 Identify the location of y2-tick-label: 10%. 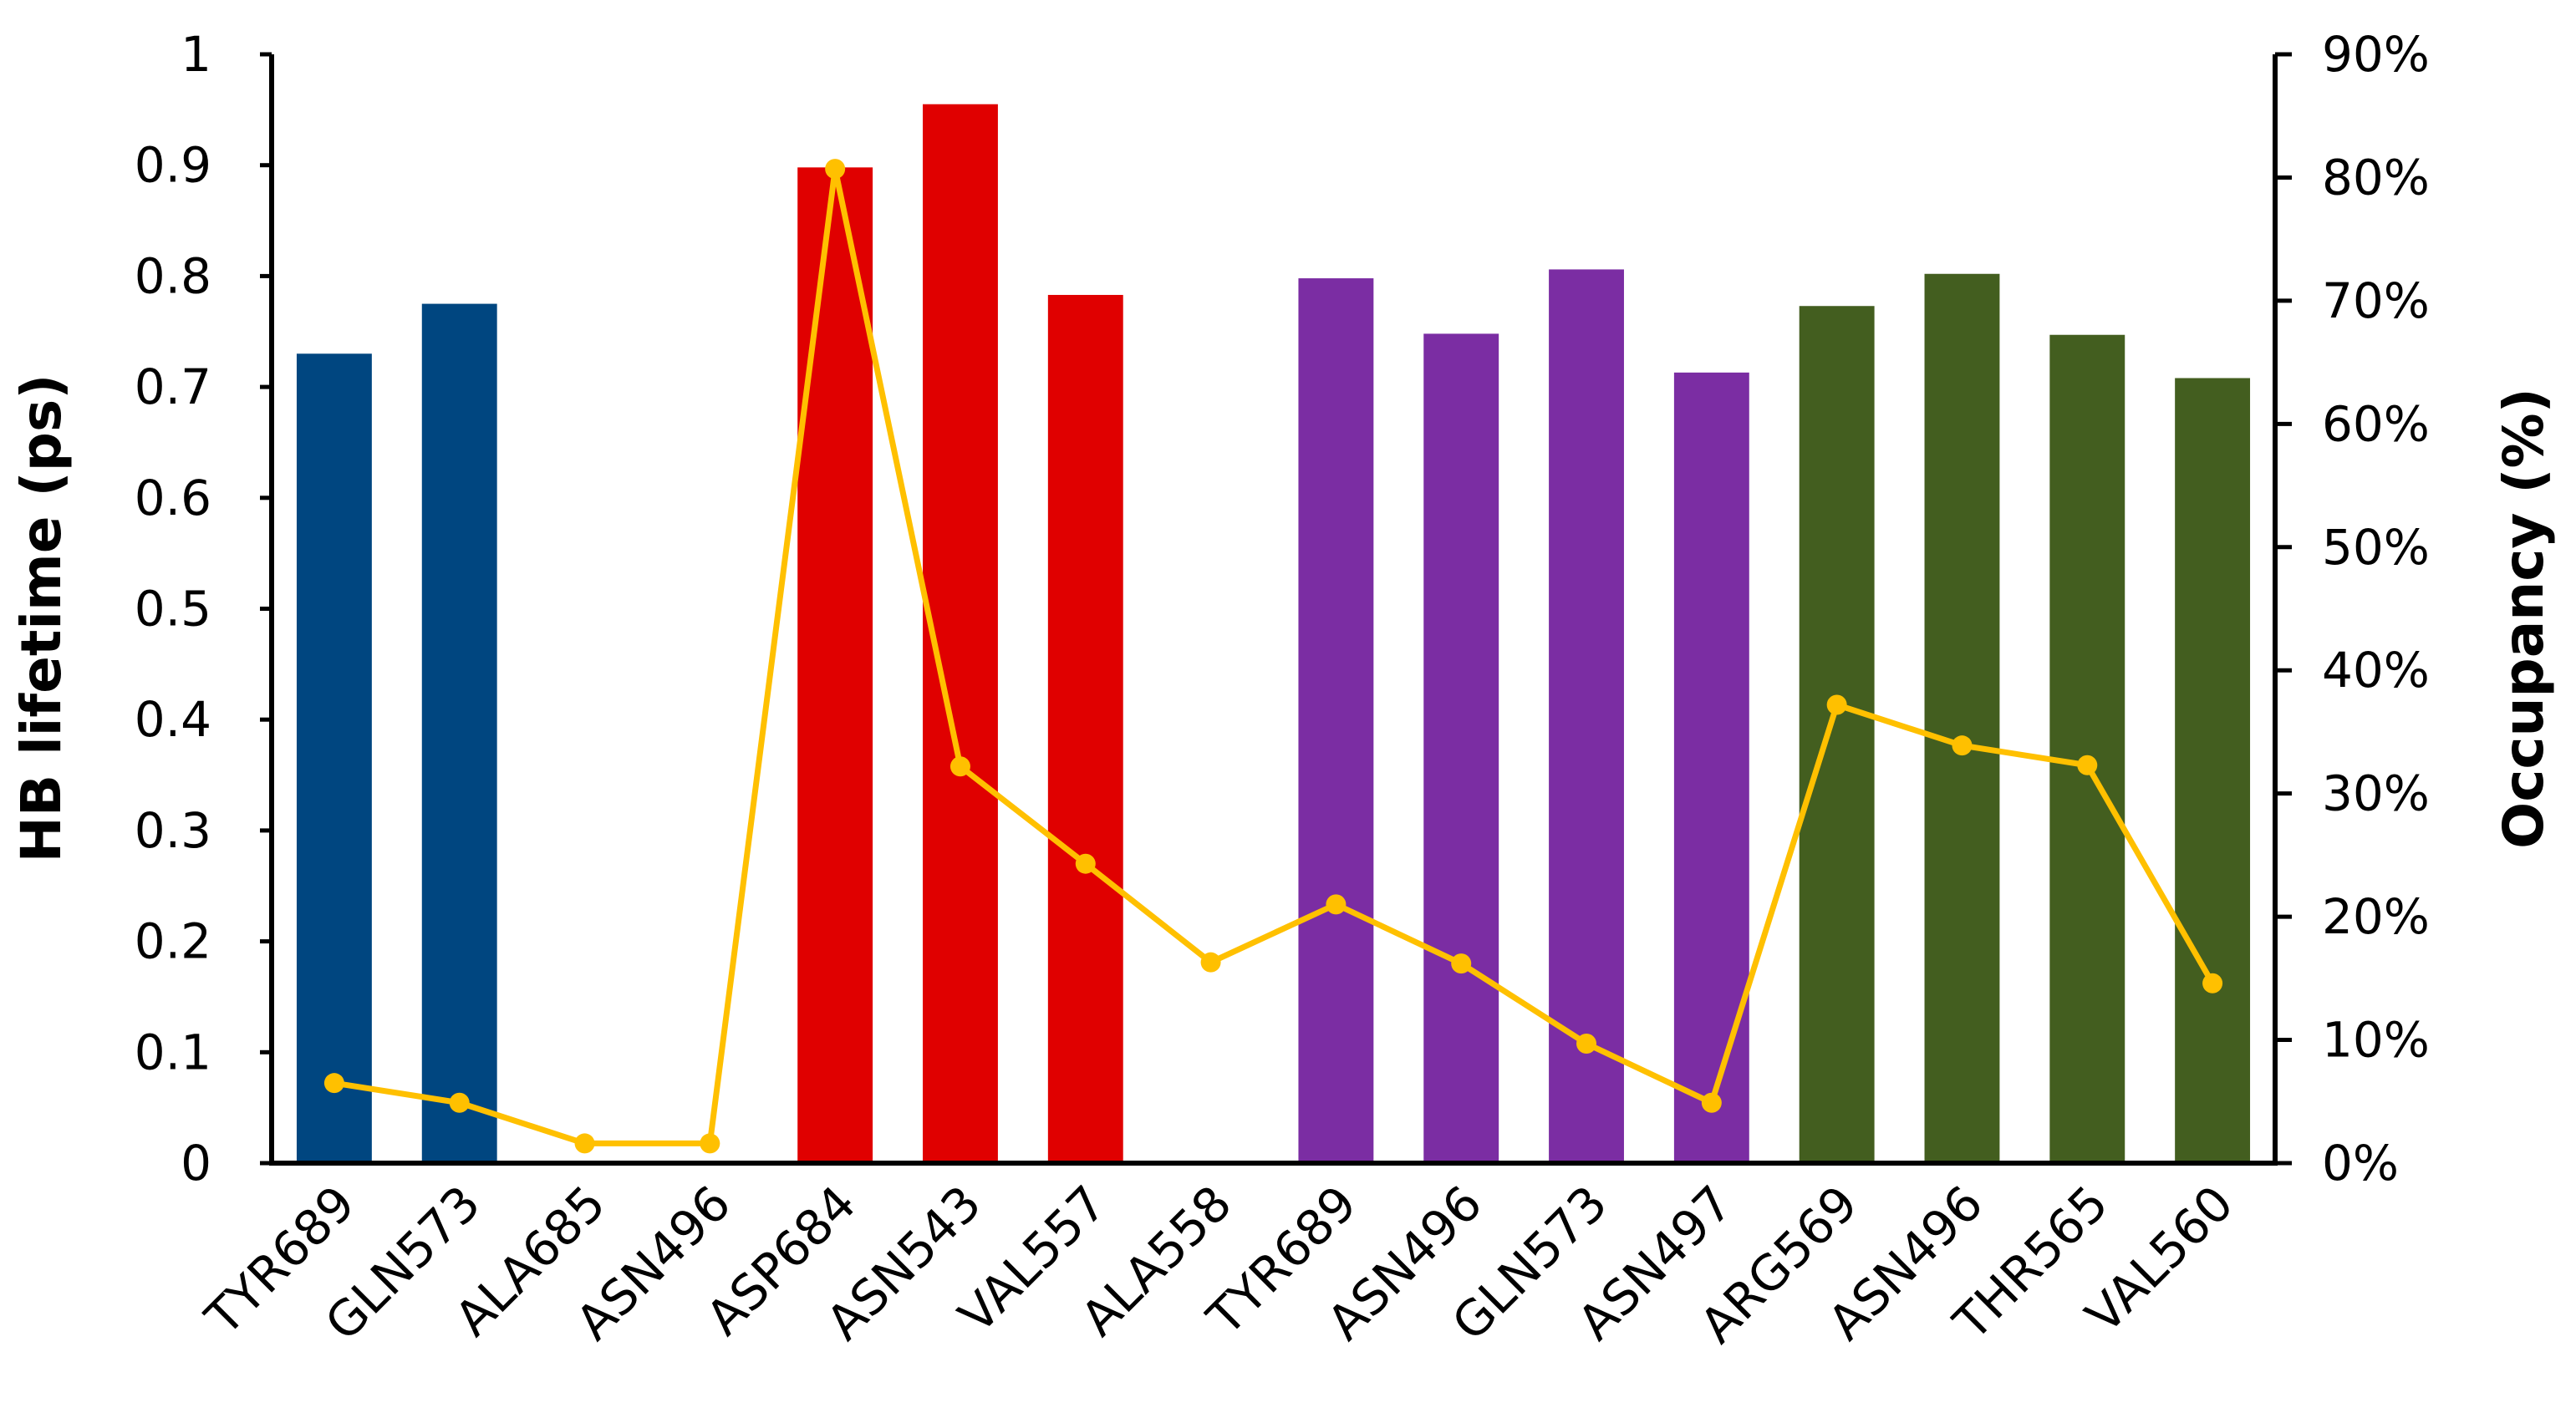
(2376, 1040).